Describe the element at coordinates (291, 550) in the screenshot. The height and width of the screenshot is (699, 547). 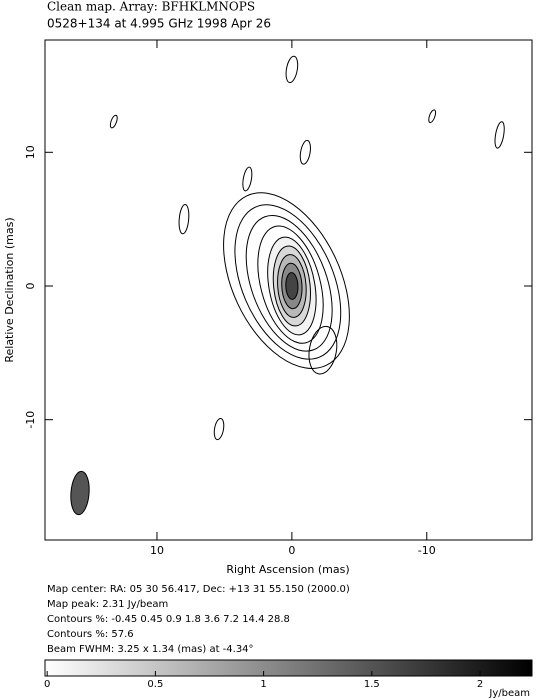
I see `x-tick-label: 0` at that location.